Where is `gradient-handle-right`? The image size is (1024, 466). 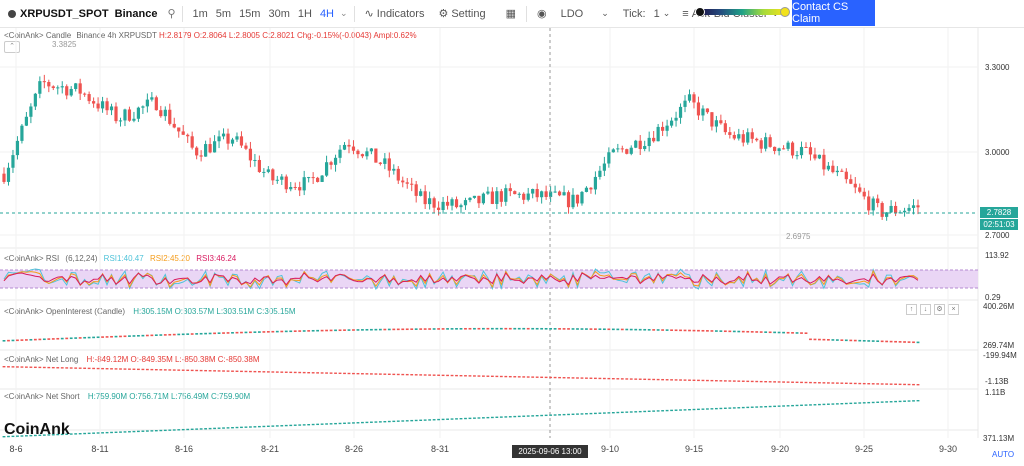 gradient-handle-right is located at coordinates (785, 12).